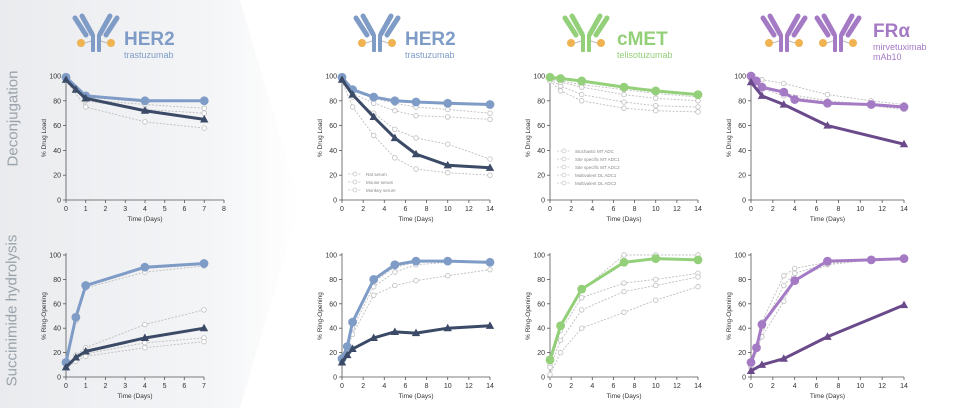 This screenshot has height=408, width=958. I want to click on header-cmet: cMET telisotuzumab, so click(645, 45).